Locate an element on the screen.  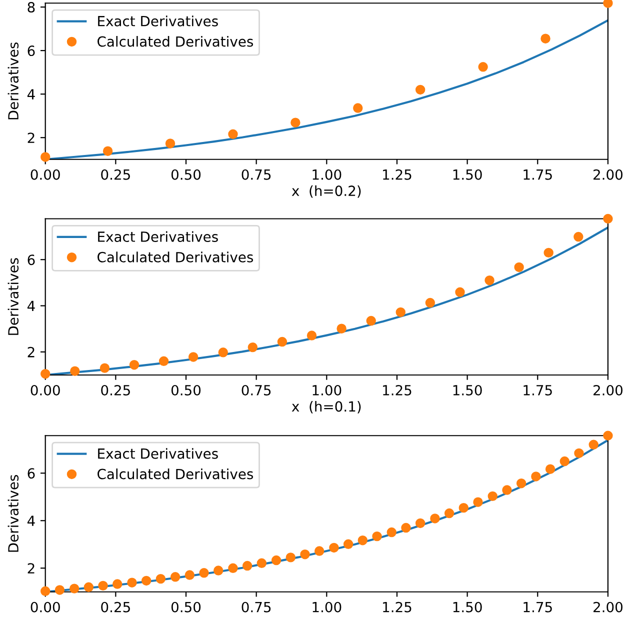
x-axis-title: x (h=0.2) is located at coordinates (326, 191).